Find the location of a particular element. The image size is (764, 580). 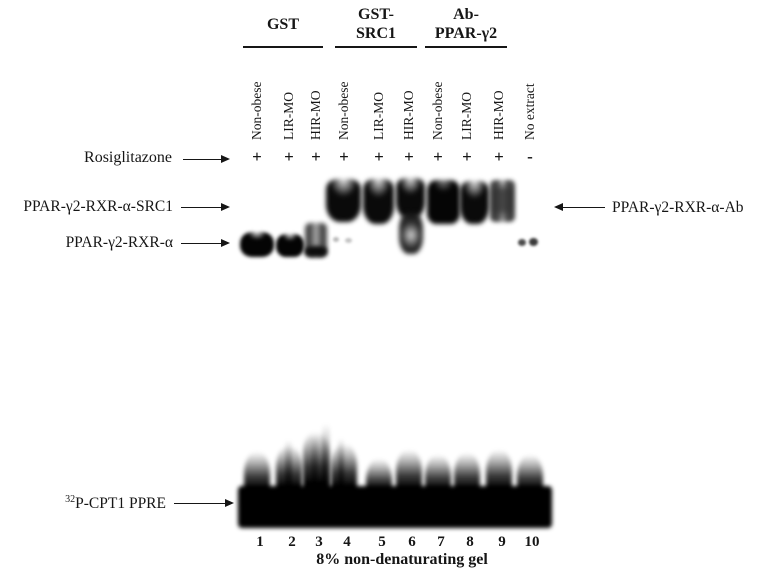

band-lane5-src1-complex is located at coordinates (378, 201).